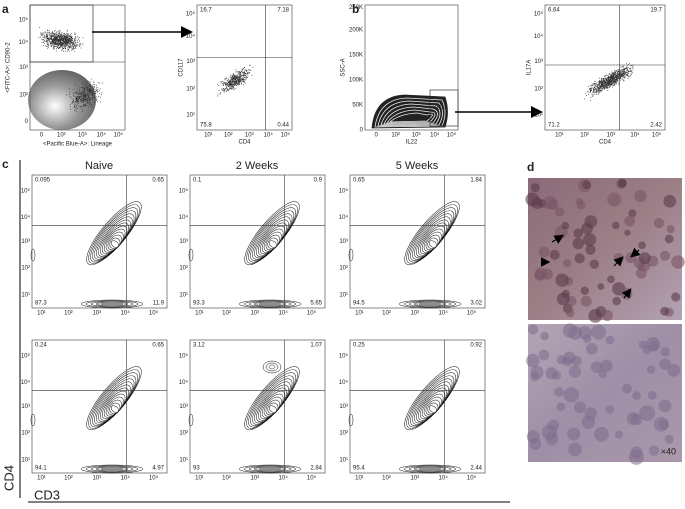 This screenshot has width=685, height=509. Describe the element at coordinates (8, 478) in the screenshot. I see `y-axis-label: CD4` at that location.